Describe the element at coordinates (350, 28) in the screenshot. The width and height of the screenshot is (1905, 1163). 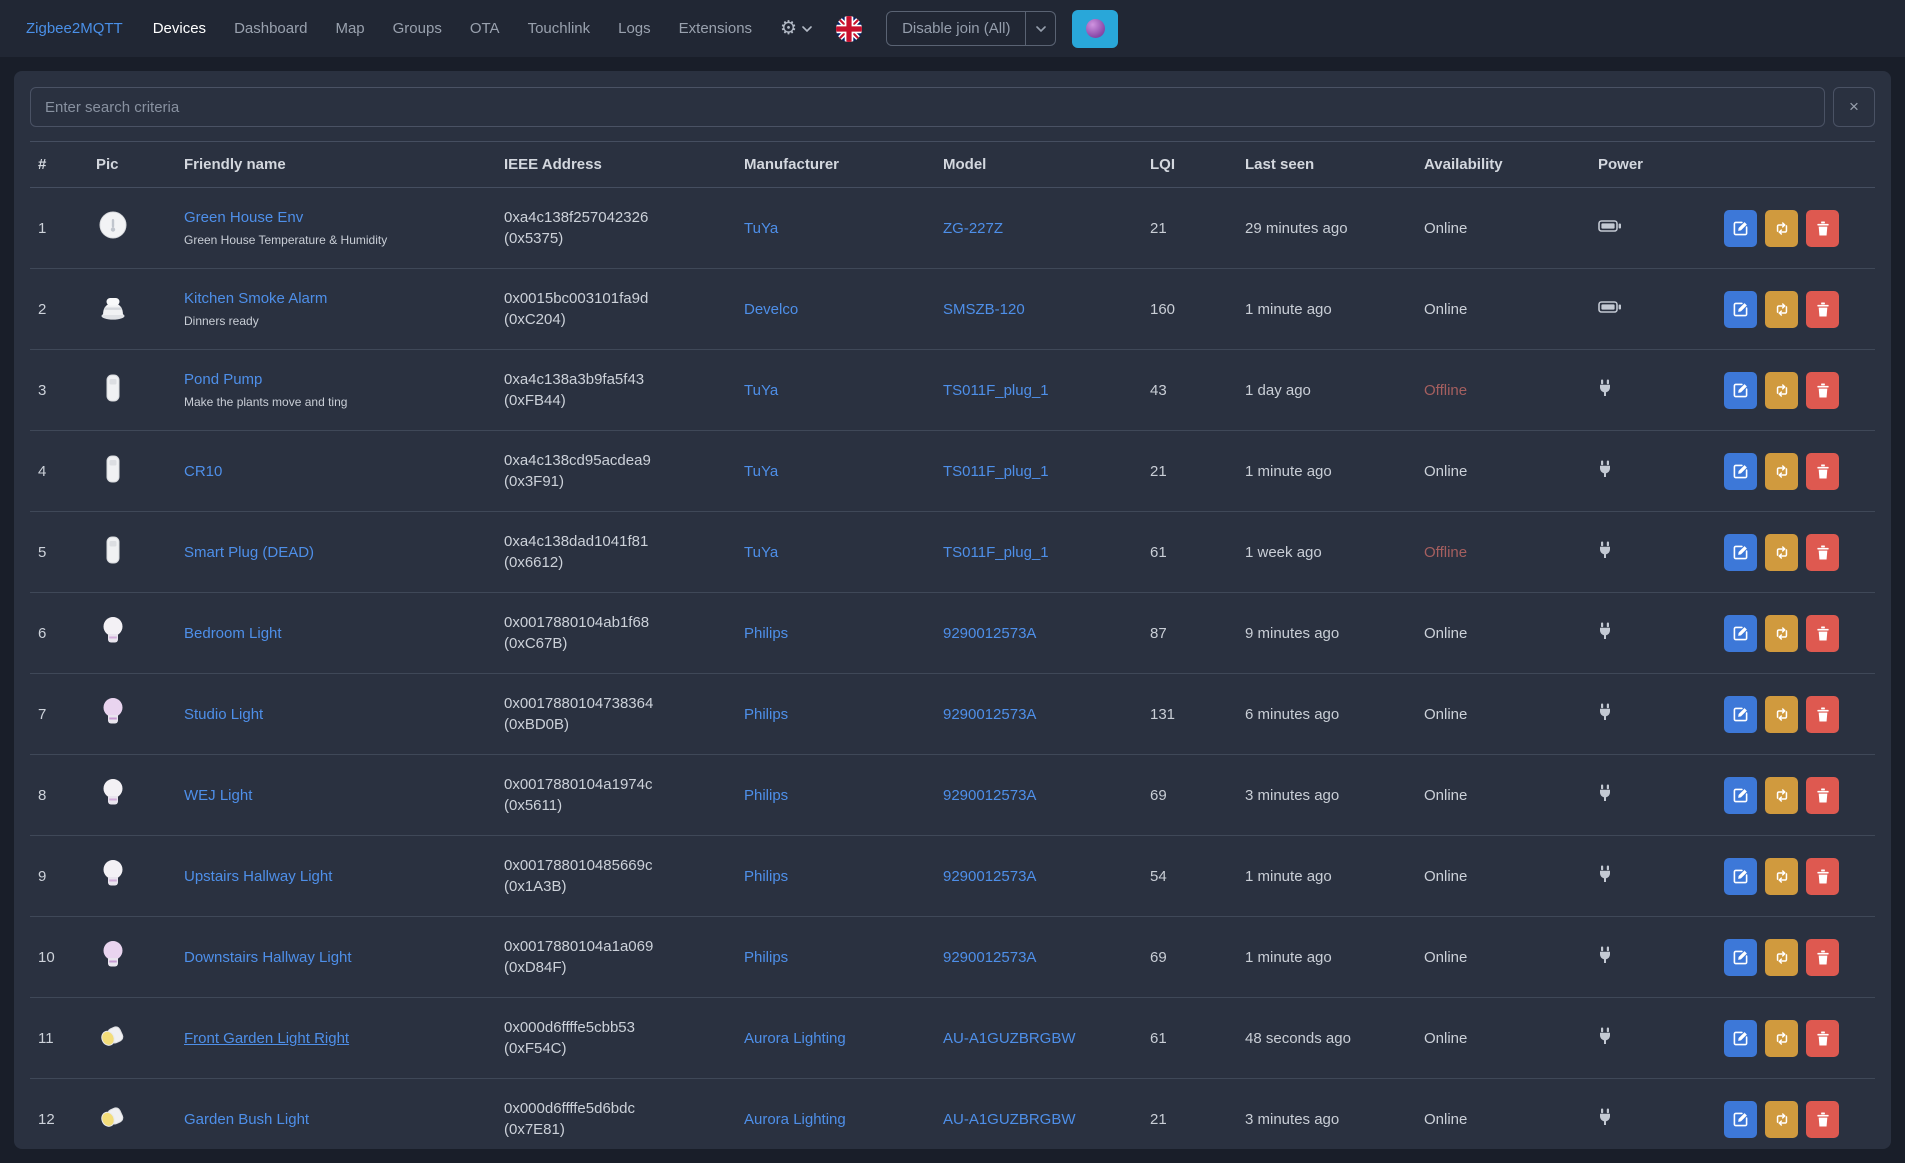
I see `nav-item-map: Map` at that location.